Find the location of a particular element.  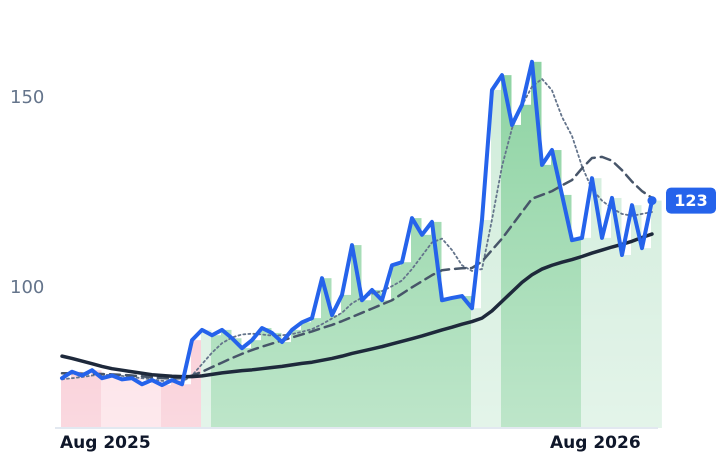

value-badge-label: 123 is located at coordinates (690, 200).